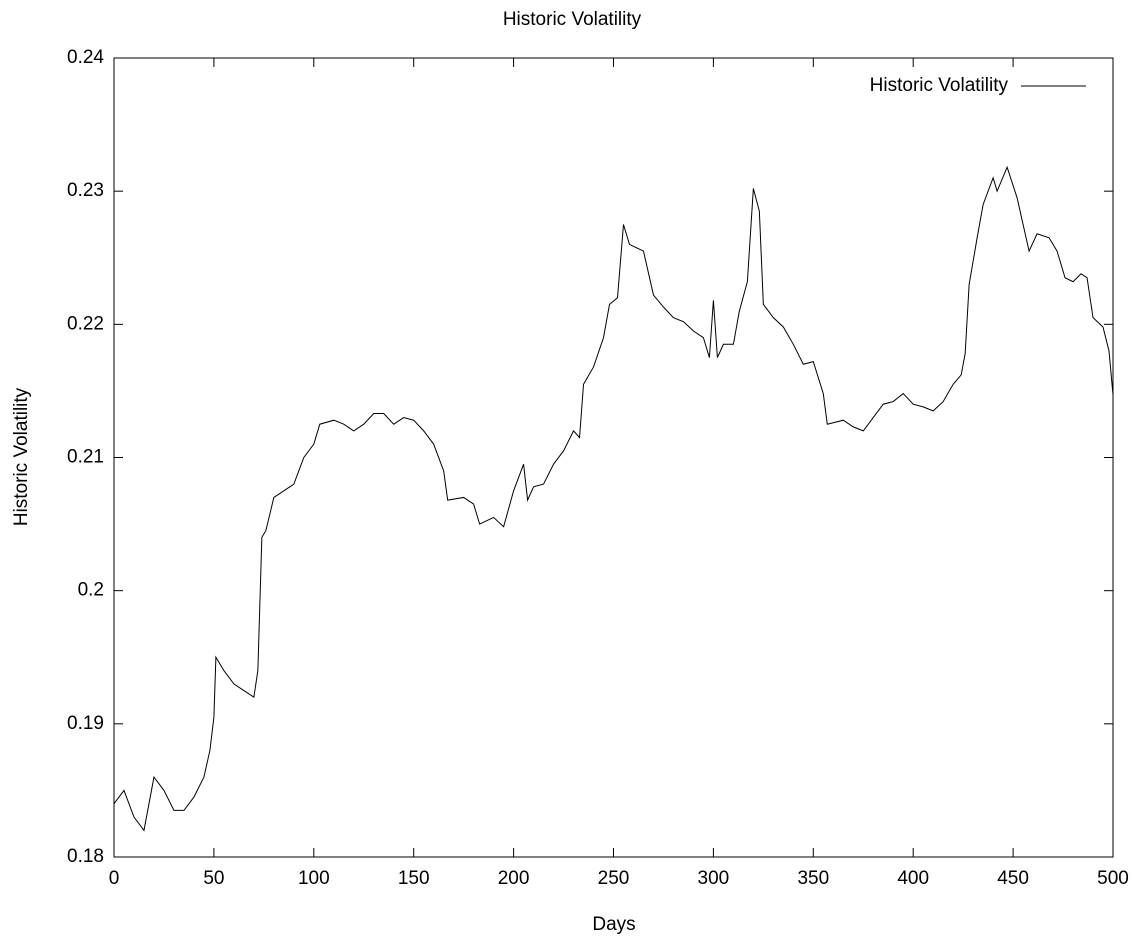  I want to click on legend-label: Historic Volatility, so click(939, 85).